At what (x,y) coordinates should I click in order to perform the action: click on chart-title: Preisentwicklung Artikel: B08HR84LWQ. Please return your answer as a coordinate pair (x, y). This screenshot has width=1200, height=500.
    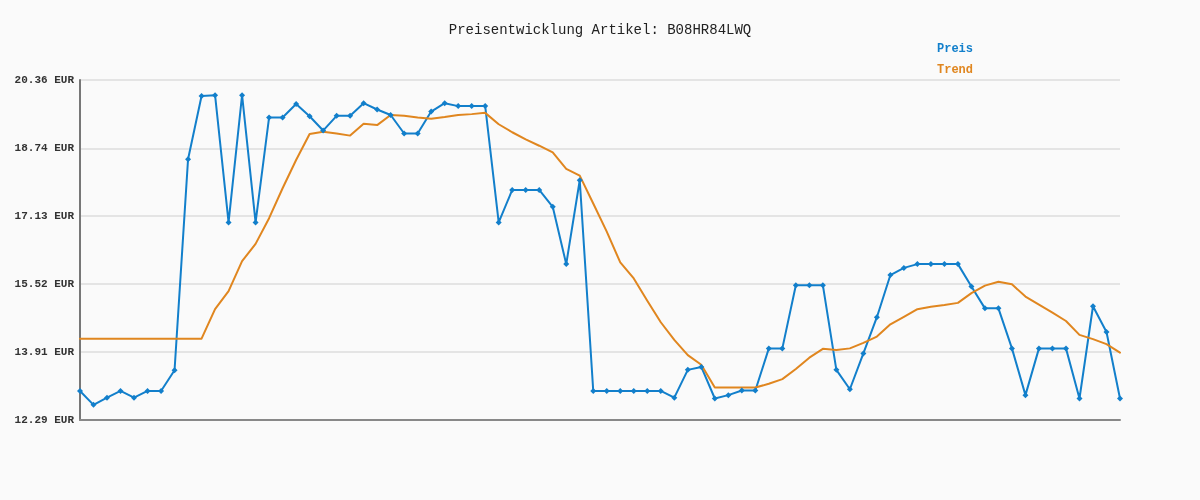
    Looking at the image, I should click on (600, 30).